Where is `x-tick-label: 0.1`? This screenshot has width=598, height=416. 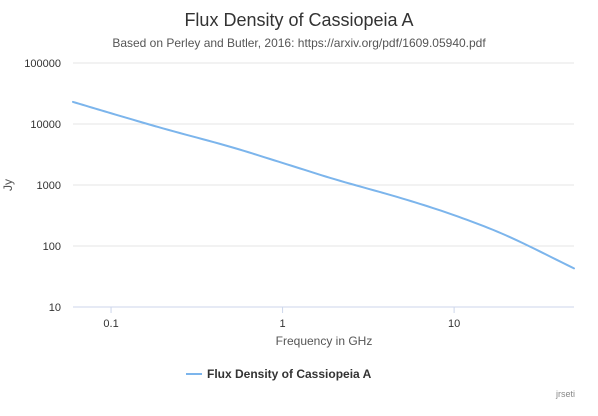
x-tick-label: 0.1 is located at coordinates (110, 324).